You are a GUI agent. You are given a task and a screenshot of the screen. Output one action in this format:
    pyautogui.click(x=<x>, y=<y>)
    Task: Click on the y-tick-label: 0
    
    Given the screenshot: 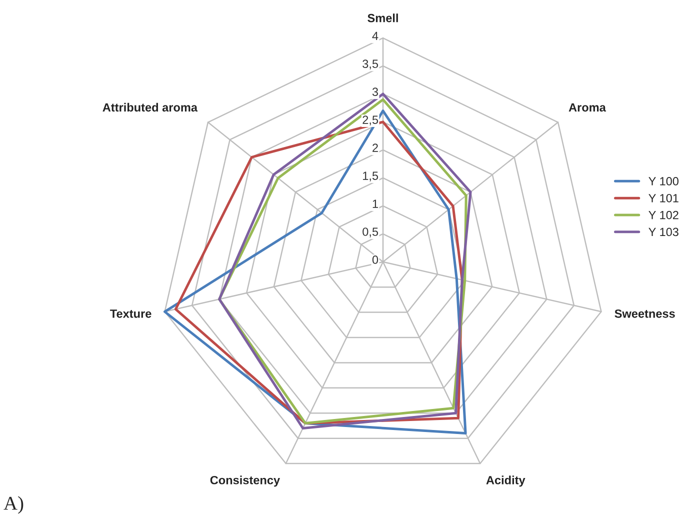 What is the action you would take?
    pyautogui.click(x=375, y=260)
    